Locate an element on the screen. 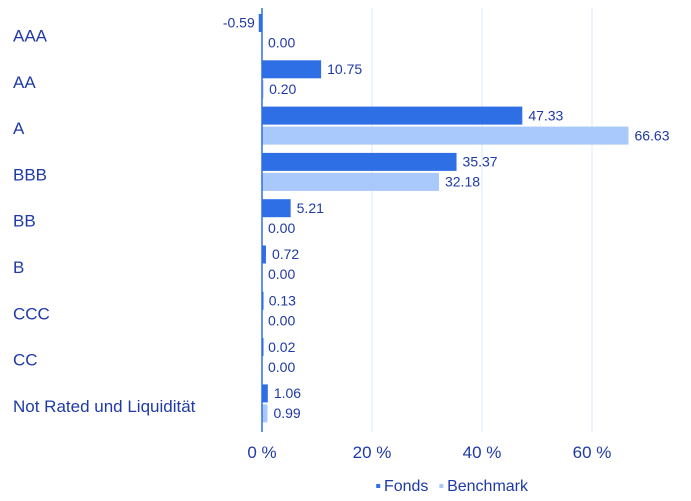  x-tick-label: 20 % is located at coordinates (372, 452).